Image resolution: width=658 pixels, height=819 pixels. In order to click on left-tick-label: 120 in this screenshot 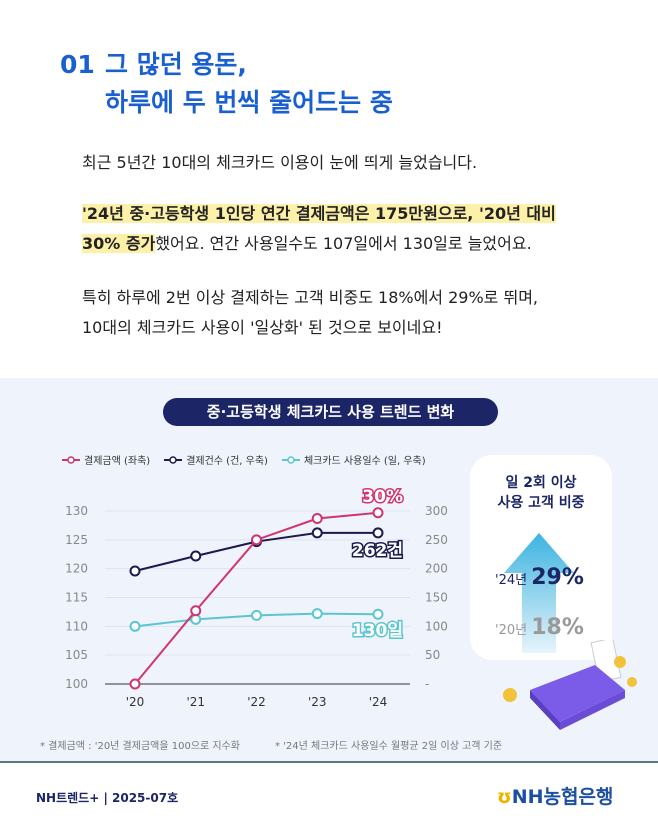, I will do `click(76, 569)`.